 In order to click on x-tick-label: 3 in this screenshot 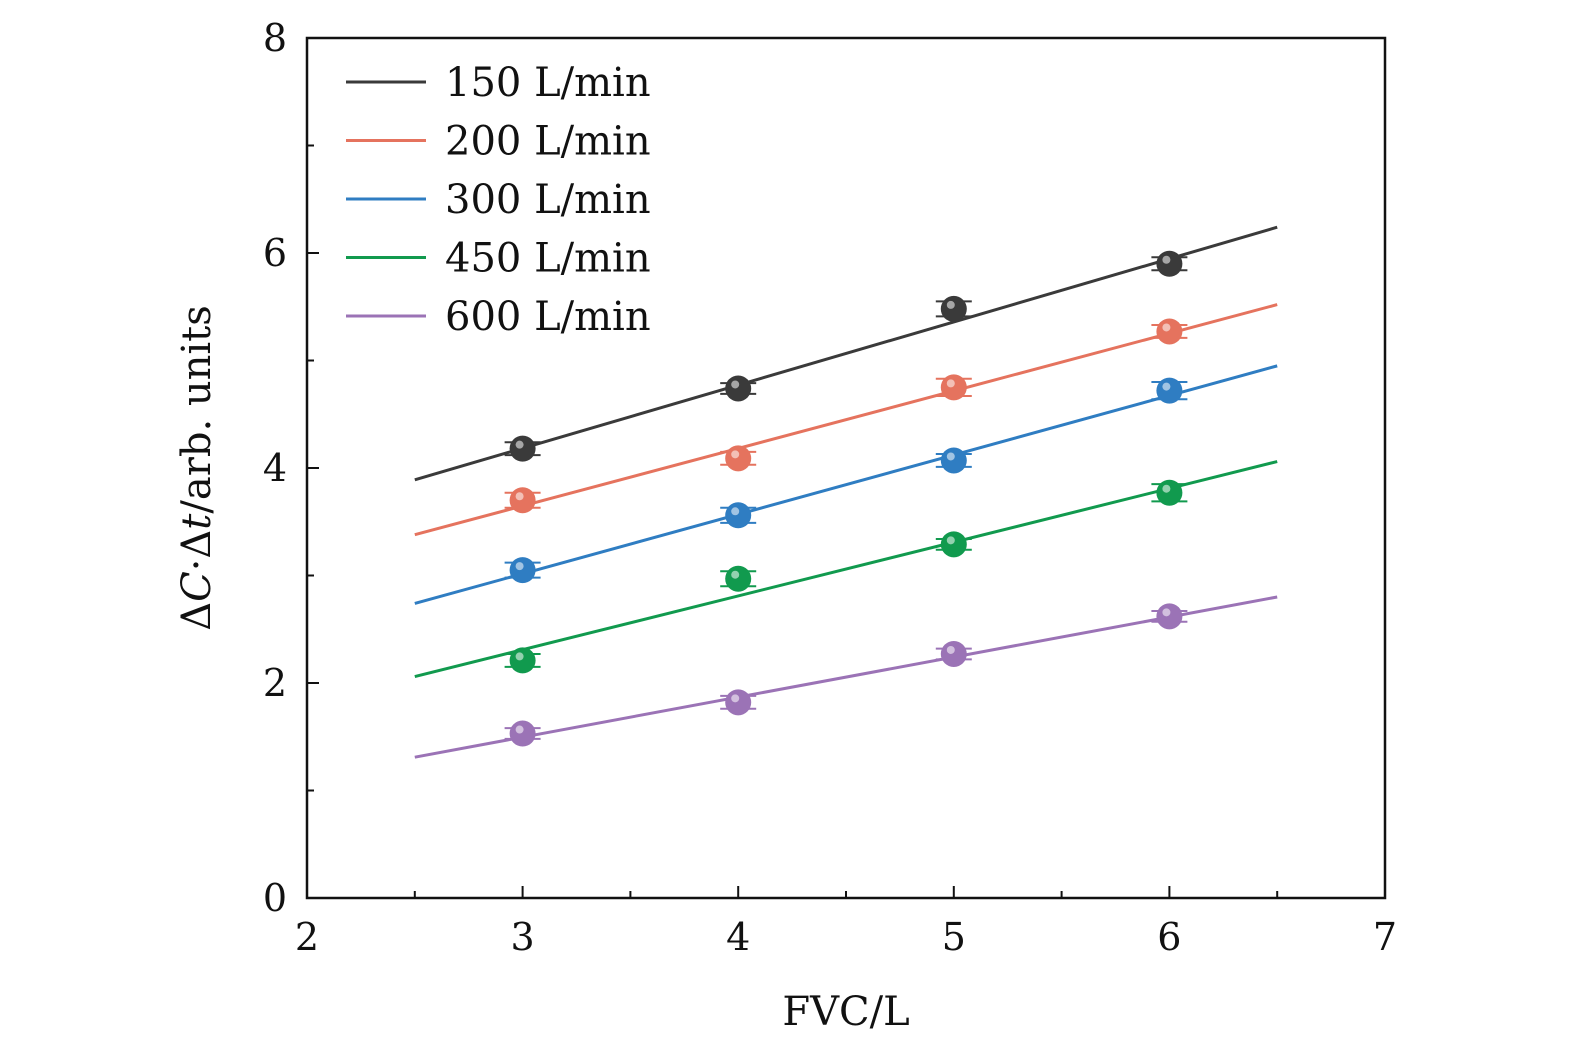, I will do `click(523, 937)`.